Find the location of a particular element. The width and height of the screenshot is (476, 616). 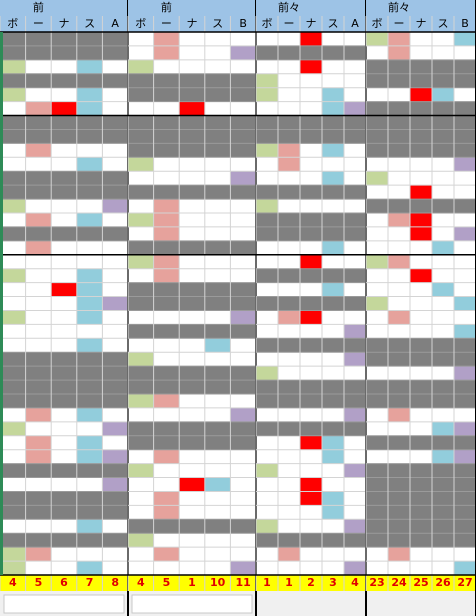

block-title: 前々 is located at coordinates (289, 7).